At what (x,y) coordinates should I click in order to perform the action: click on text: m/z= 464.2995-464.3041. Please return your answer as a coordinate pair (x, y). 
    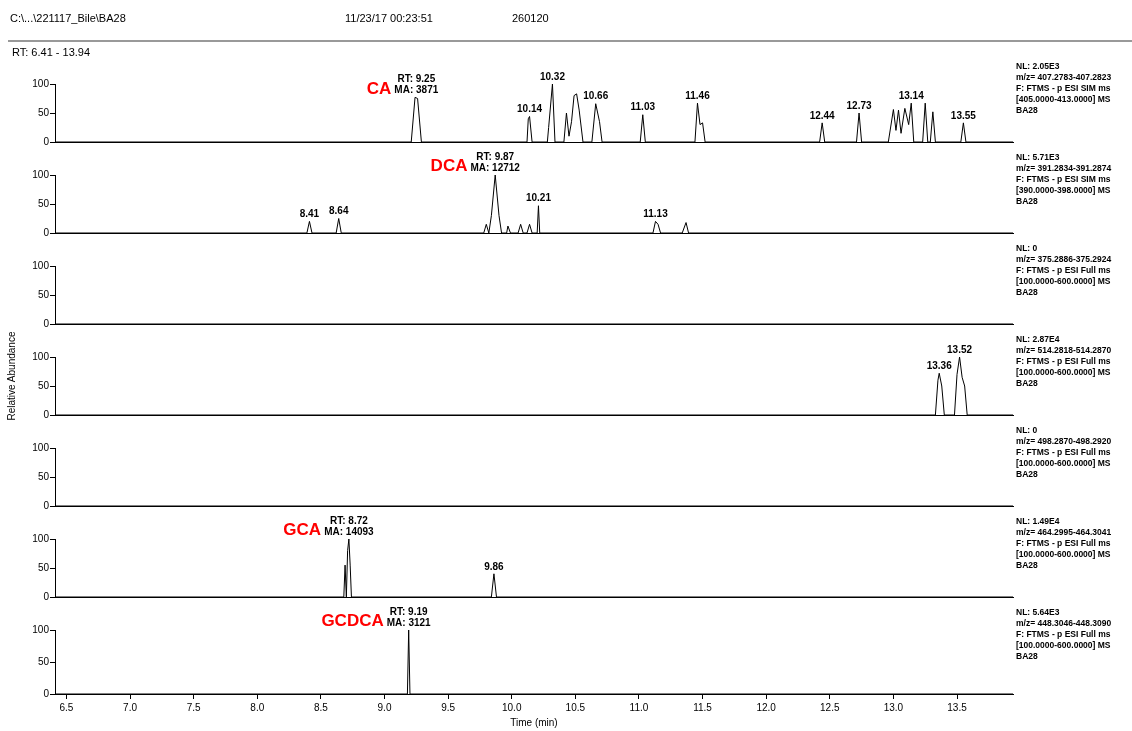
    Looking at the image, I should click on (1064, 532).